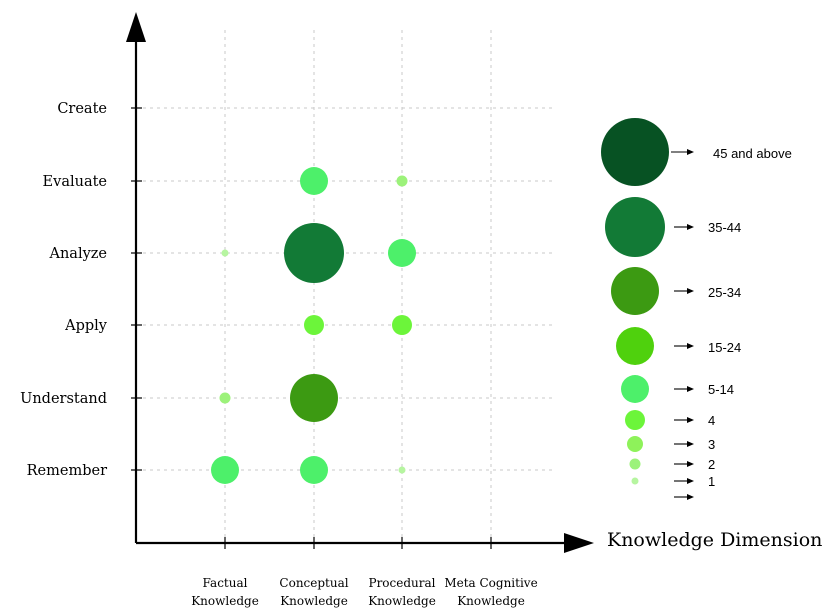 The image size is (822, 612). I want to click on legend: 45 and above 35-44 25-34 15-24 5-14 4 3 2 1, so click(696, 309).